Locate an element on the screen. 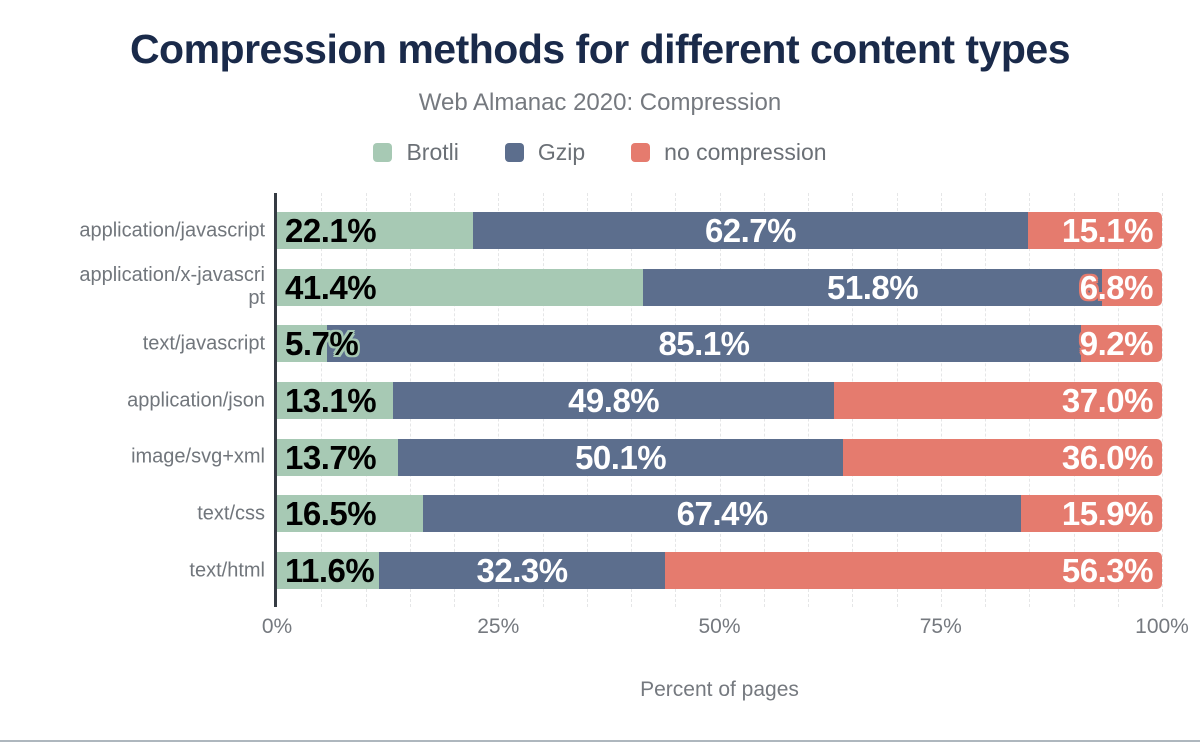  legend-item-label: no compression is located at coordinates (745, 152).